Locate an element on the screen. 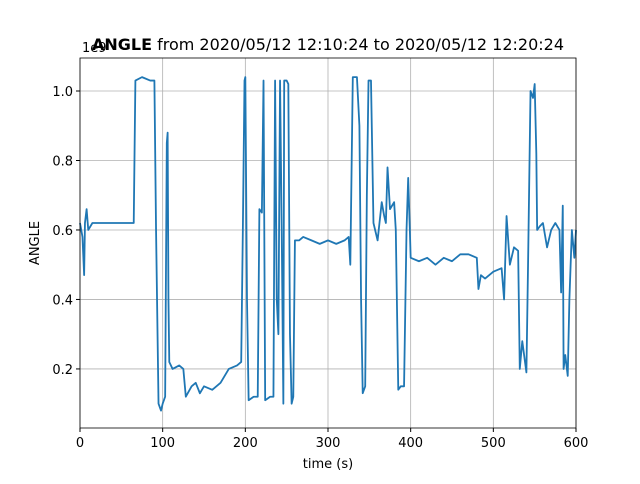 The height and width of the screenshot is (484, 640). y-tick-label: 0.2 is located at coordinates (62, 370).